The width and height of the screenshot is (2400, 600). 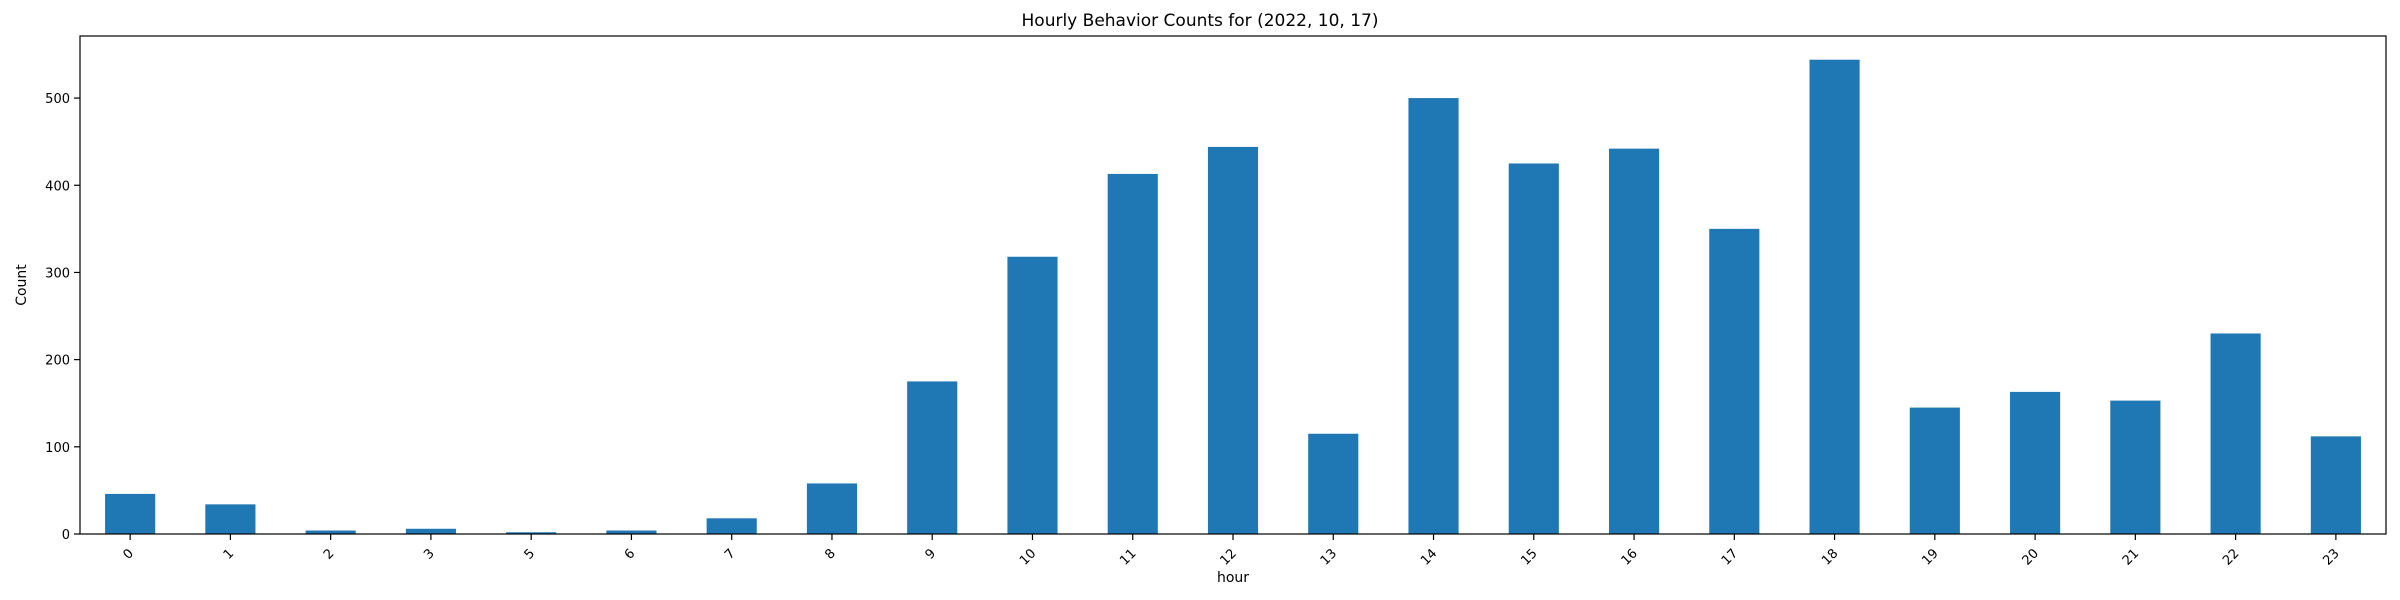 What do you see at coordinates (1930, 557) in the screenshot?
I see `x-tick-label: 19` at bounding box center [1930, 557].